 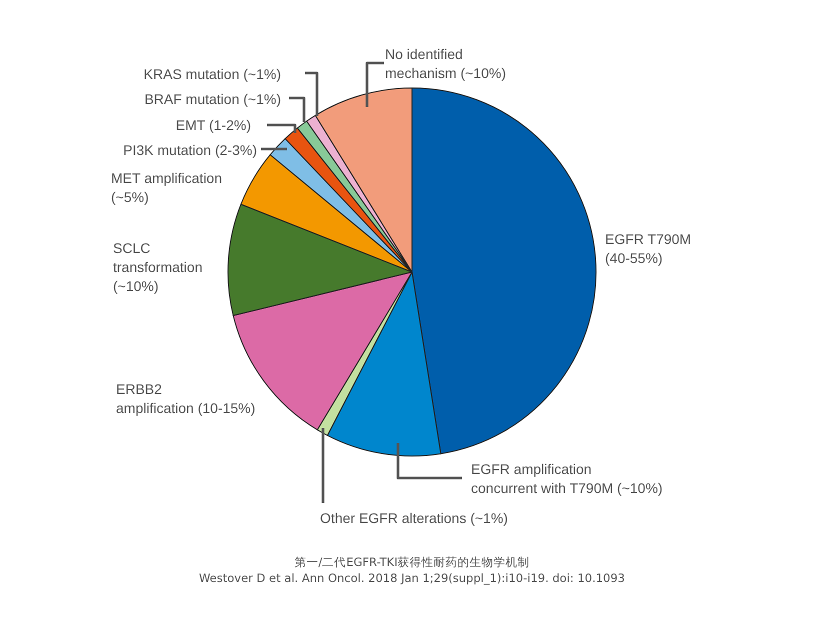 What do you see at coordinates (213, 125) in the screenshot?
I see `slice-label: EMT (1-2%)` at bounding box center [213, 125].